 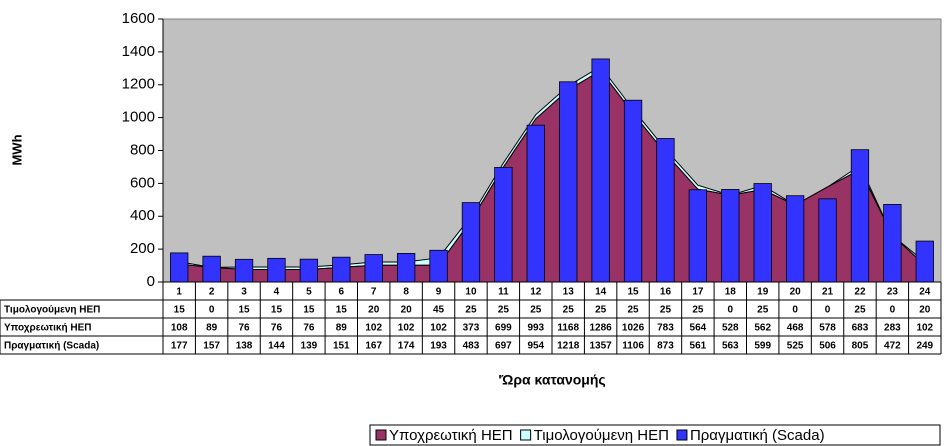 What do you see at coordinates (342, 292) in the screenshot?
I see `x-tick-label: 6` at bounding box center [342, 292].